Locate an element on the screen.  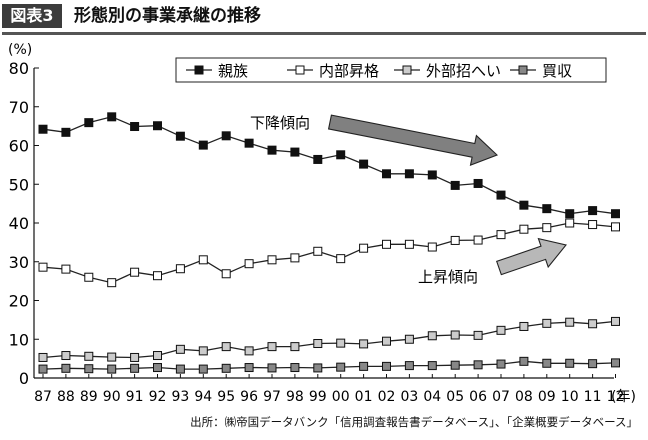
y-tick-label: 30 is located at coordinates (19, 262).